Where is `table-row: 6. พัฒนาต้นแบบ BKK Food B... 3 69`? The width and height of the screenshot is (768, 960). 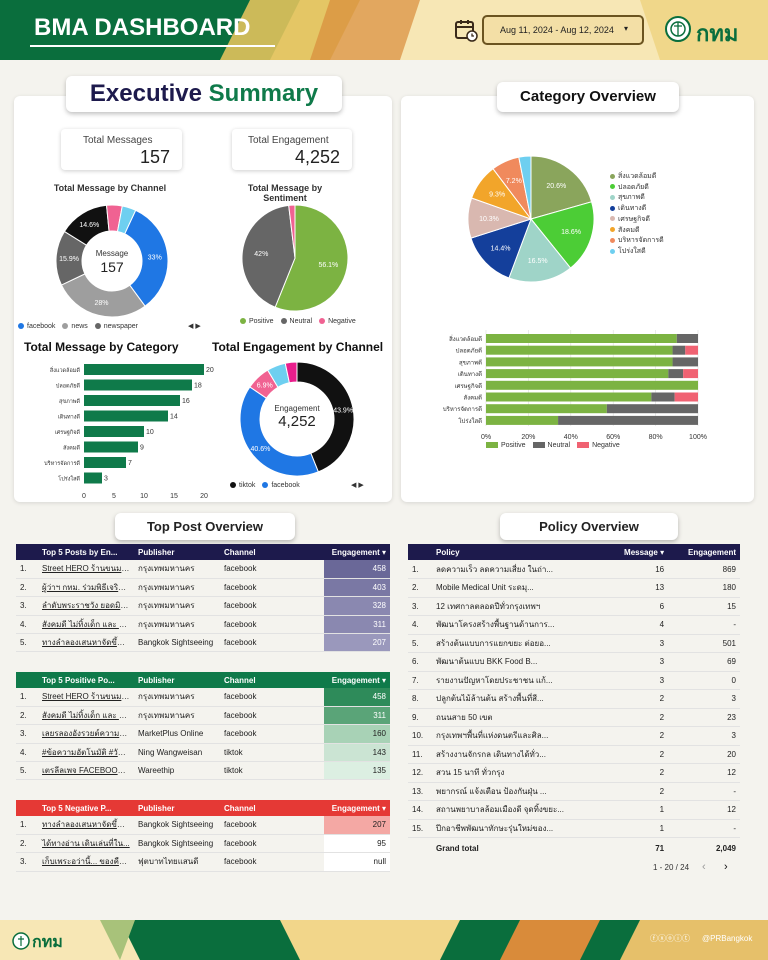 table-row: 6. พัฒนาต้นแบบ BKK Food B... 3 69 is located at coordinates (574, 662).